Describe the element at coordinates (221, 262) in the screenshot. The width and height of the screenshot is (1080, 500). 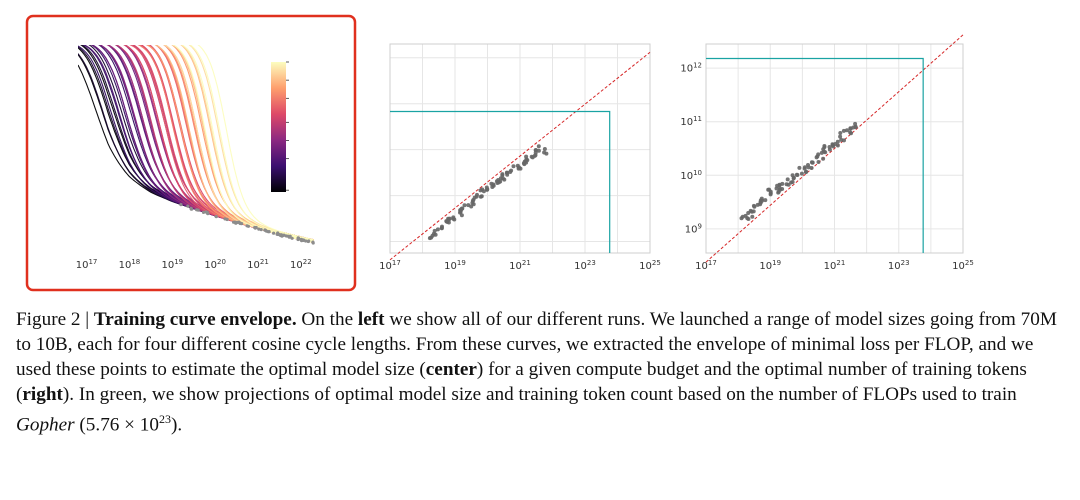
I see `left-x-tick-exponent: 20` at that location.